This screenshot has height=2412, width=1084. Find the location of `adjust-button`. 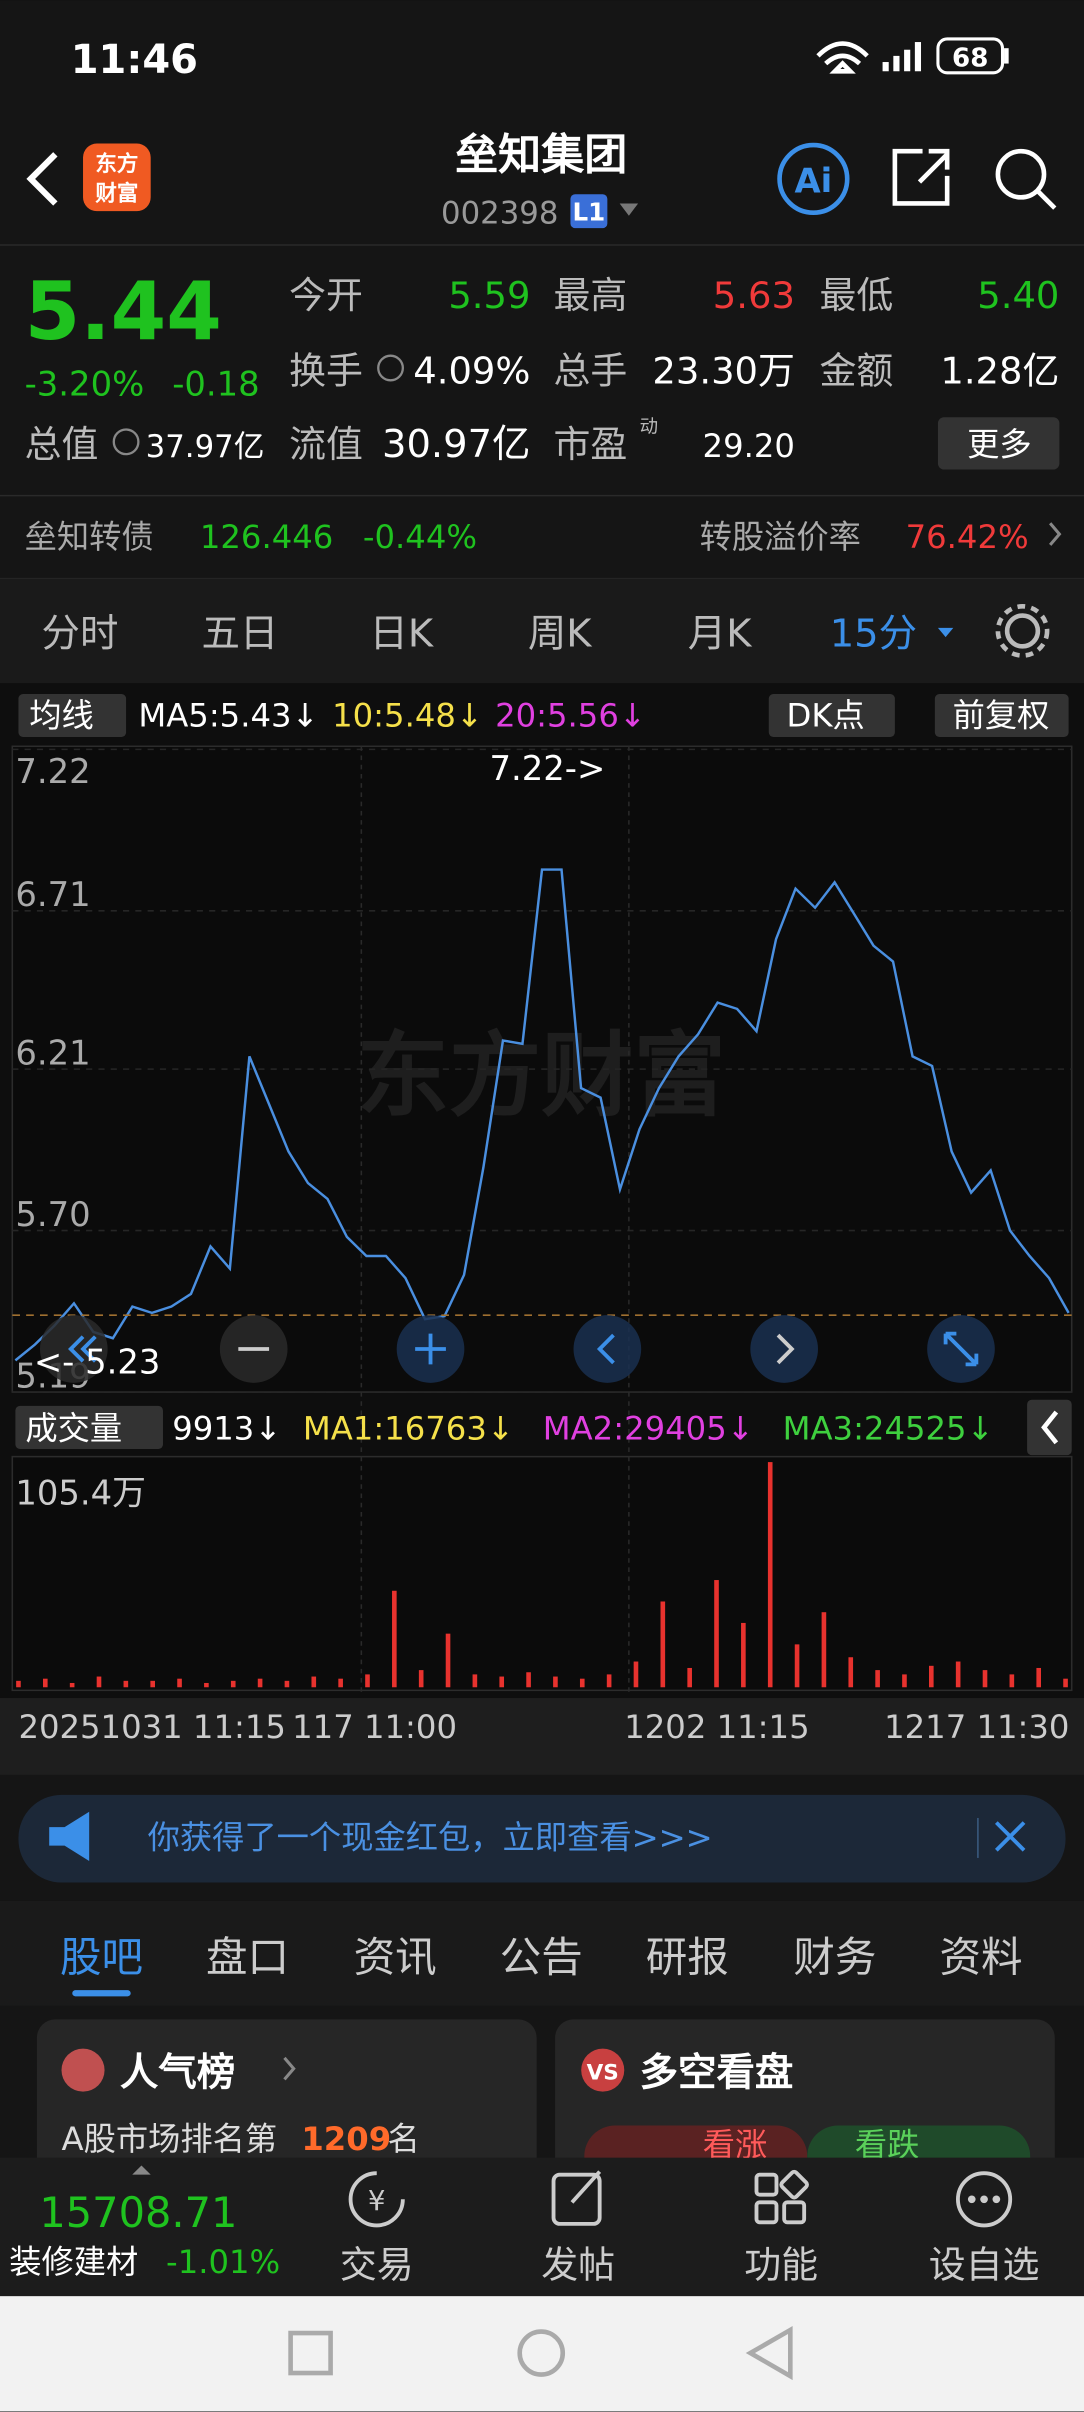

adjust-button is located at coordinates (1001, 715).